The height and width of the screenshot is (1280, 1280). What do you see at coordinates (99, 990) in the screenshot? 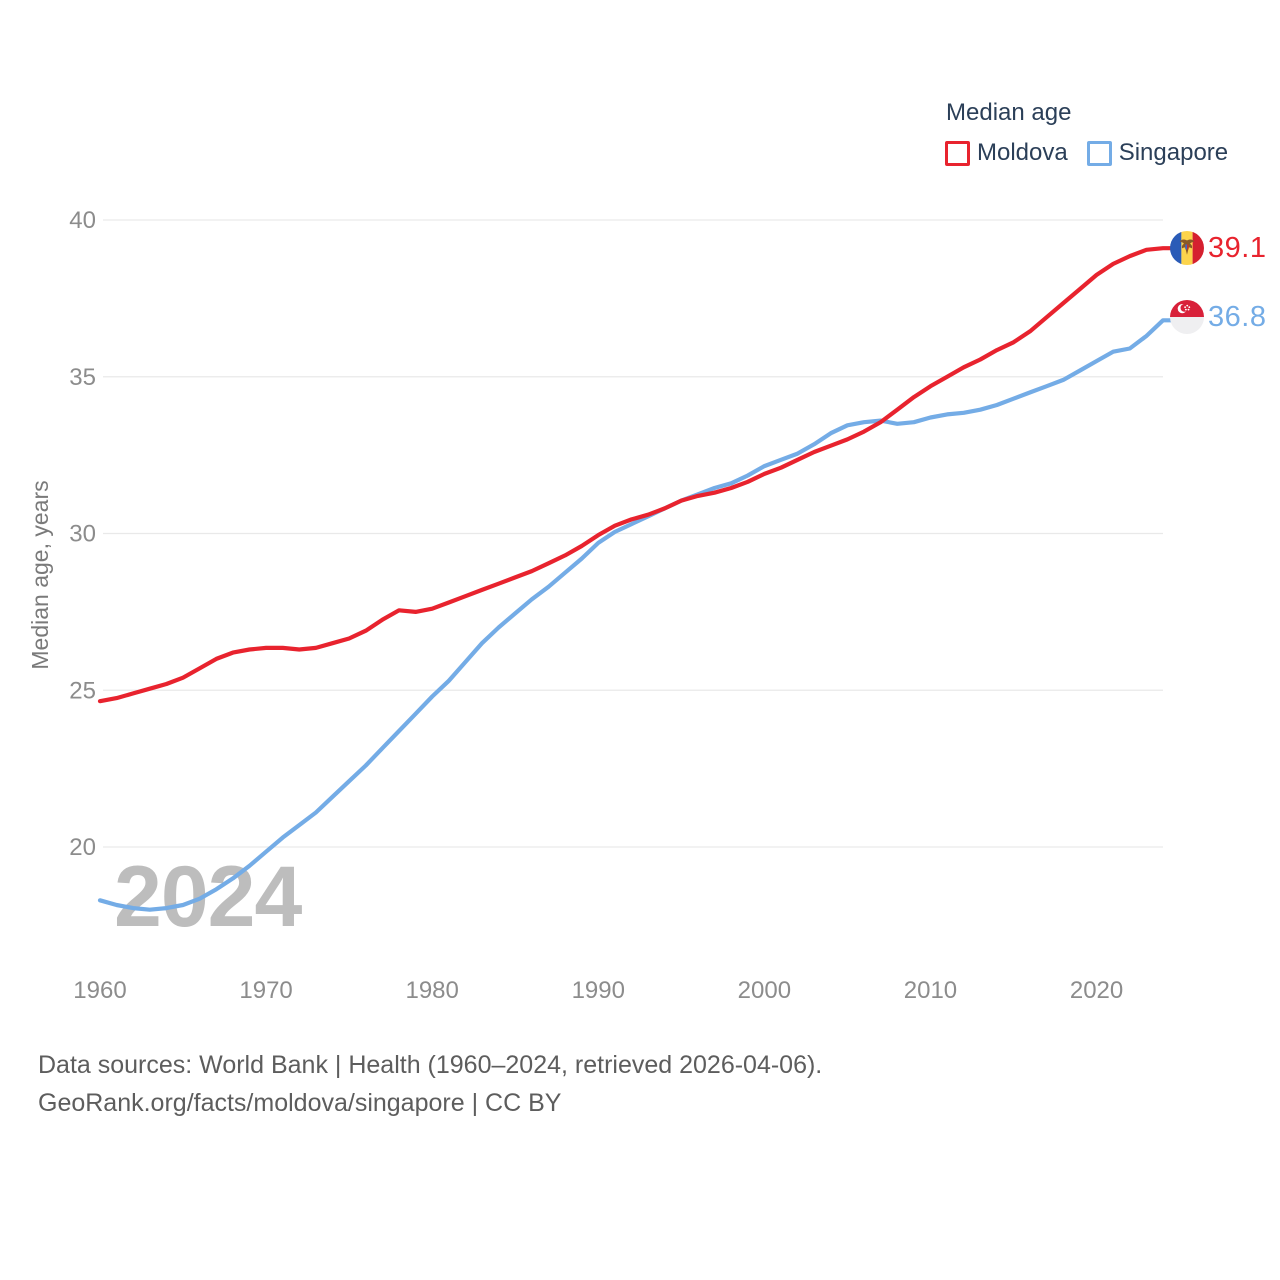
I see `x-tick-label-1960: 1960` at bounding box center [99, 990].